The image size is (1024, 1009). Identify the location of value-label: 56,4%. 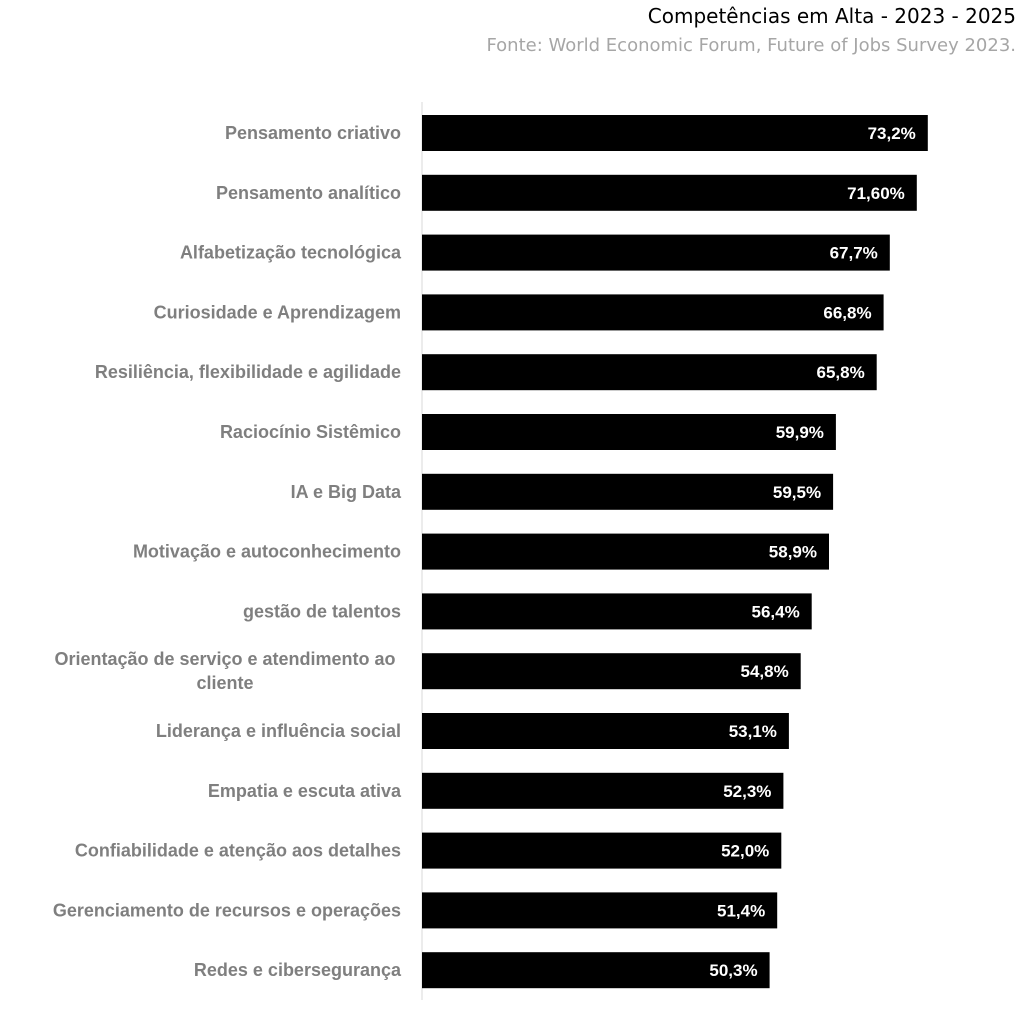
(775, 611).